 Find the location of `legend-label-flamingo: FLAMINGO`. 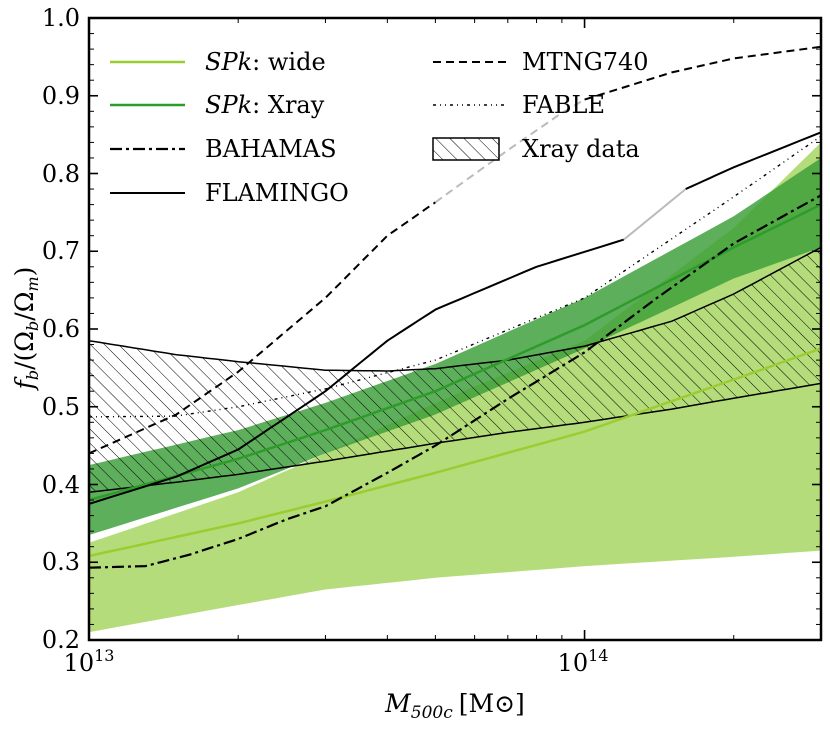

legend-label-flamingo: FLAMINGO is located at coordinates (277, 193).